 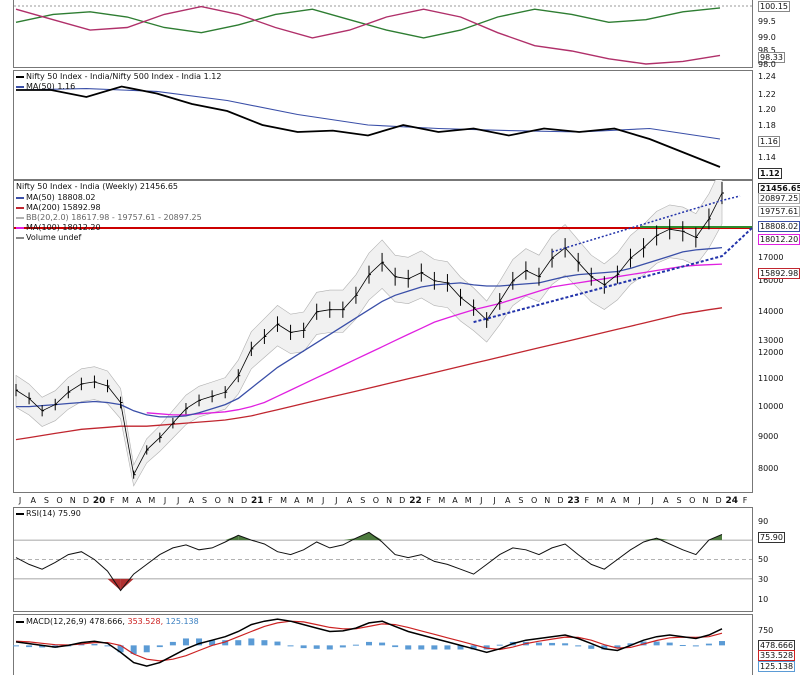 I want to click on ratio-line, so click(x=368, y=126).